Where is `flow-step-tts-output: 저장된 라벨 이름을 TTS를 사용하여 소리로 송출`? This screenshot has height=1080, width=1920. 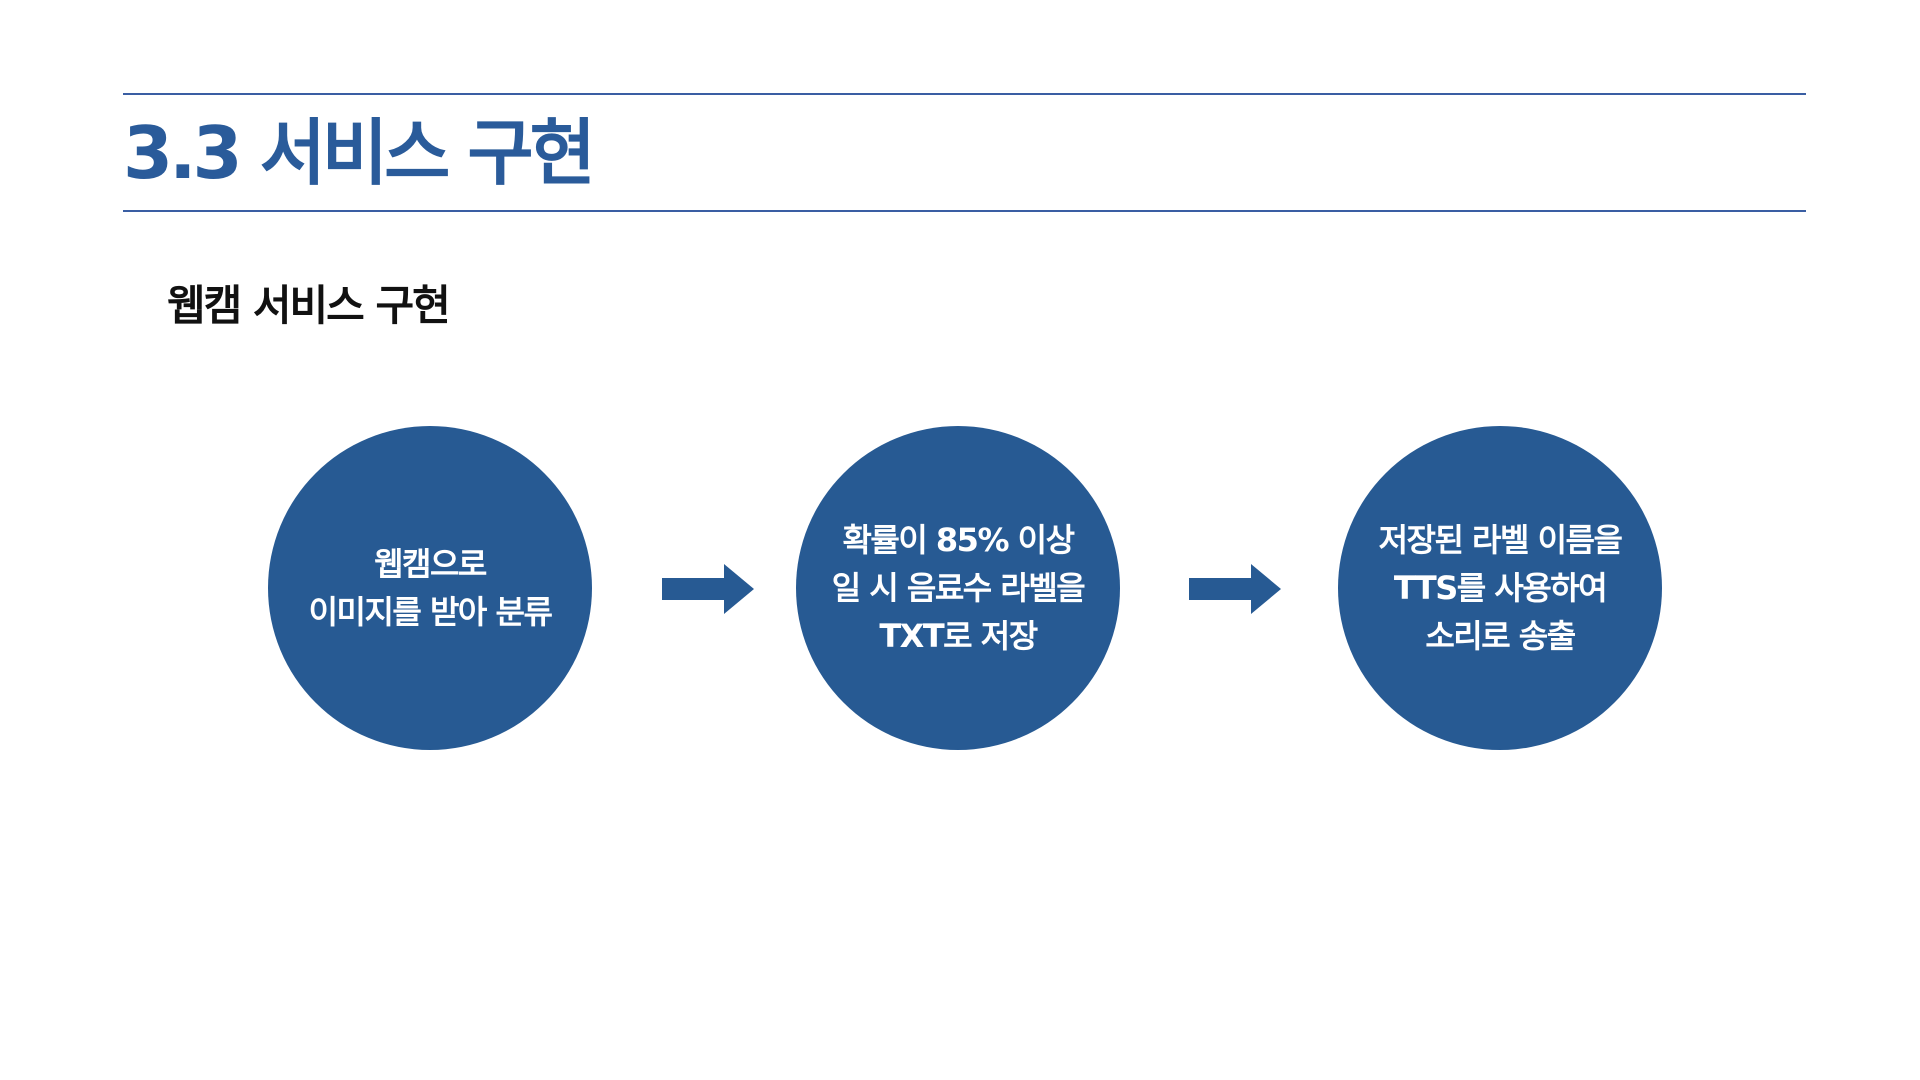
flow-step-tts-output: 저장된 라벨 이름을 TTS를 사용하여 소리로 송출 is located at coordinates (1500, 588).